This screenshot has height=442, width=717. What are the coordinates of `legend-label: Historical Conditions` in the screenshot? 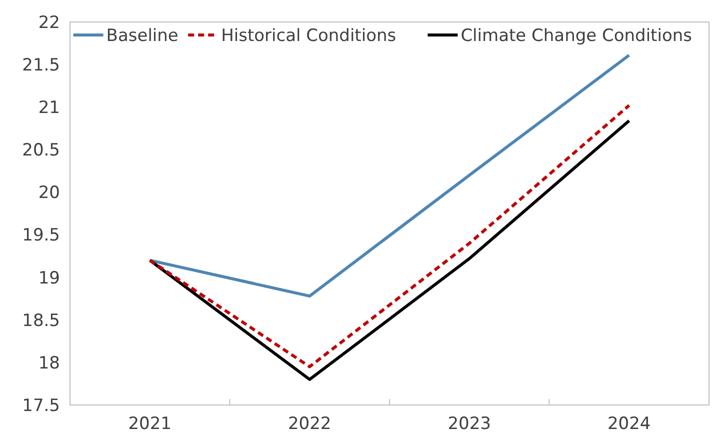 It's located at (308, 36).